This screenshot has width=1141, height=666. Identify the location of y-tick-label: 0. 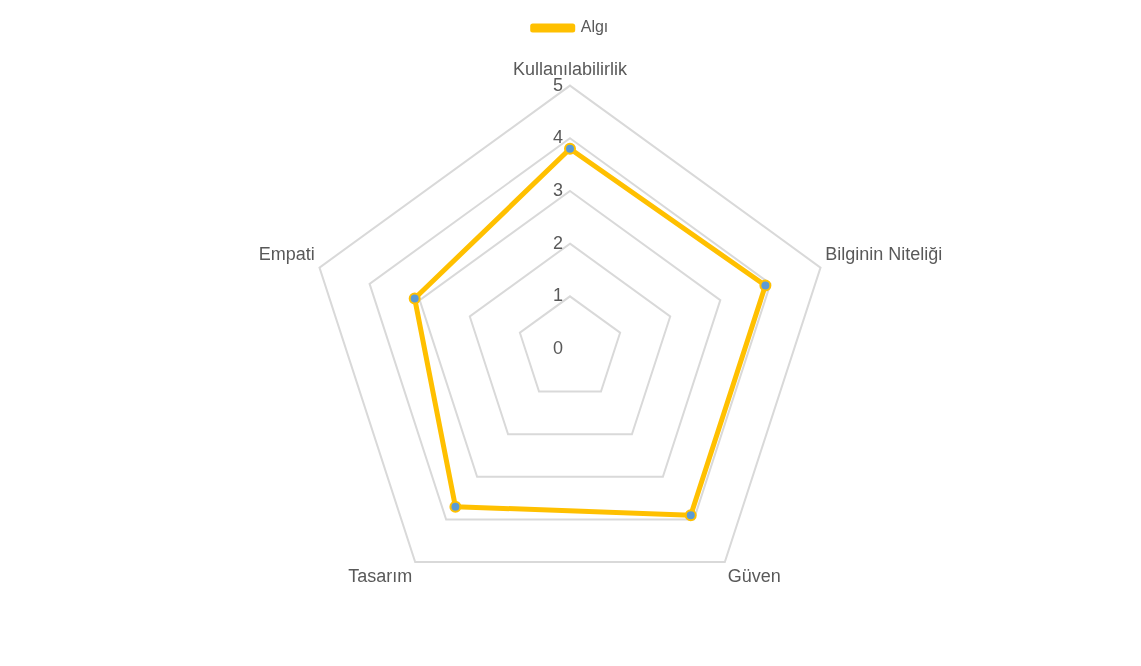
(558, 347).